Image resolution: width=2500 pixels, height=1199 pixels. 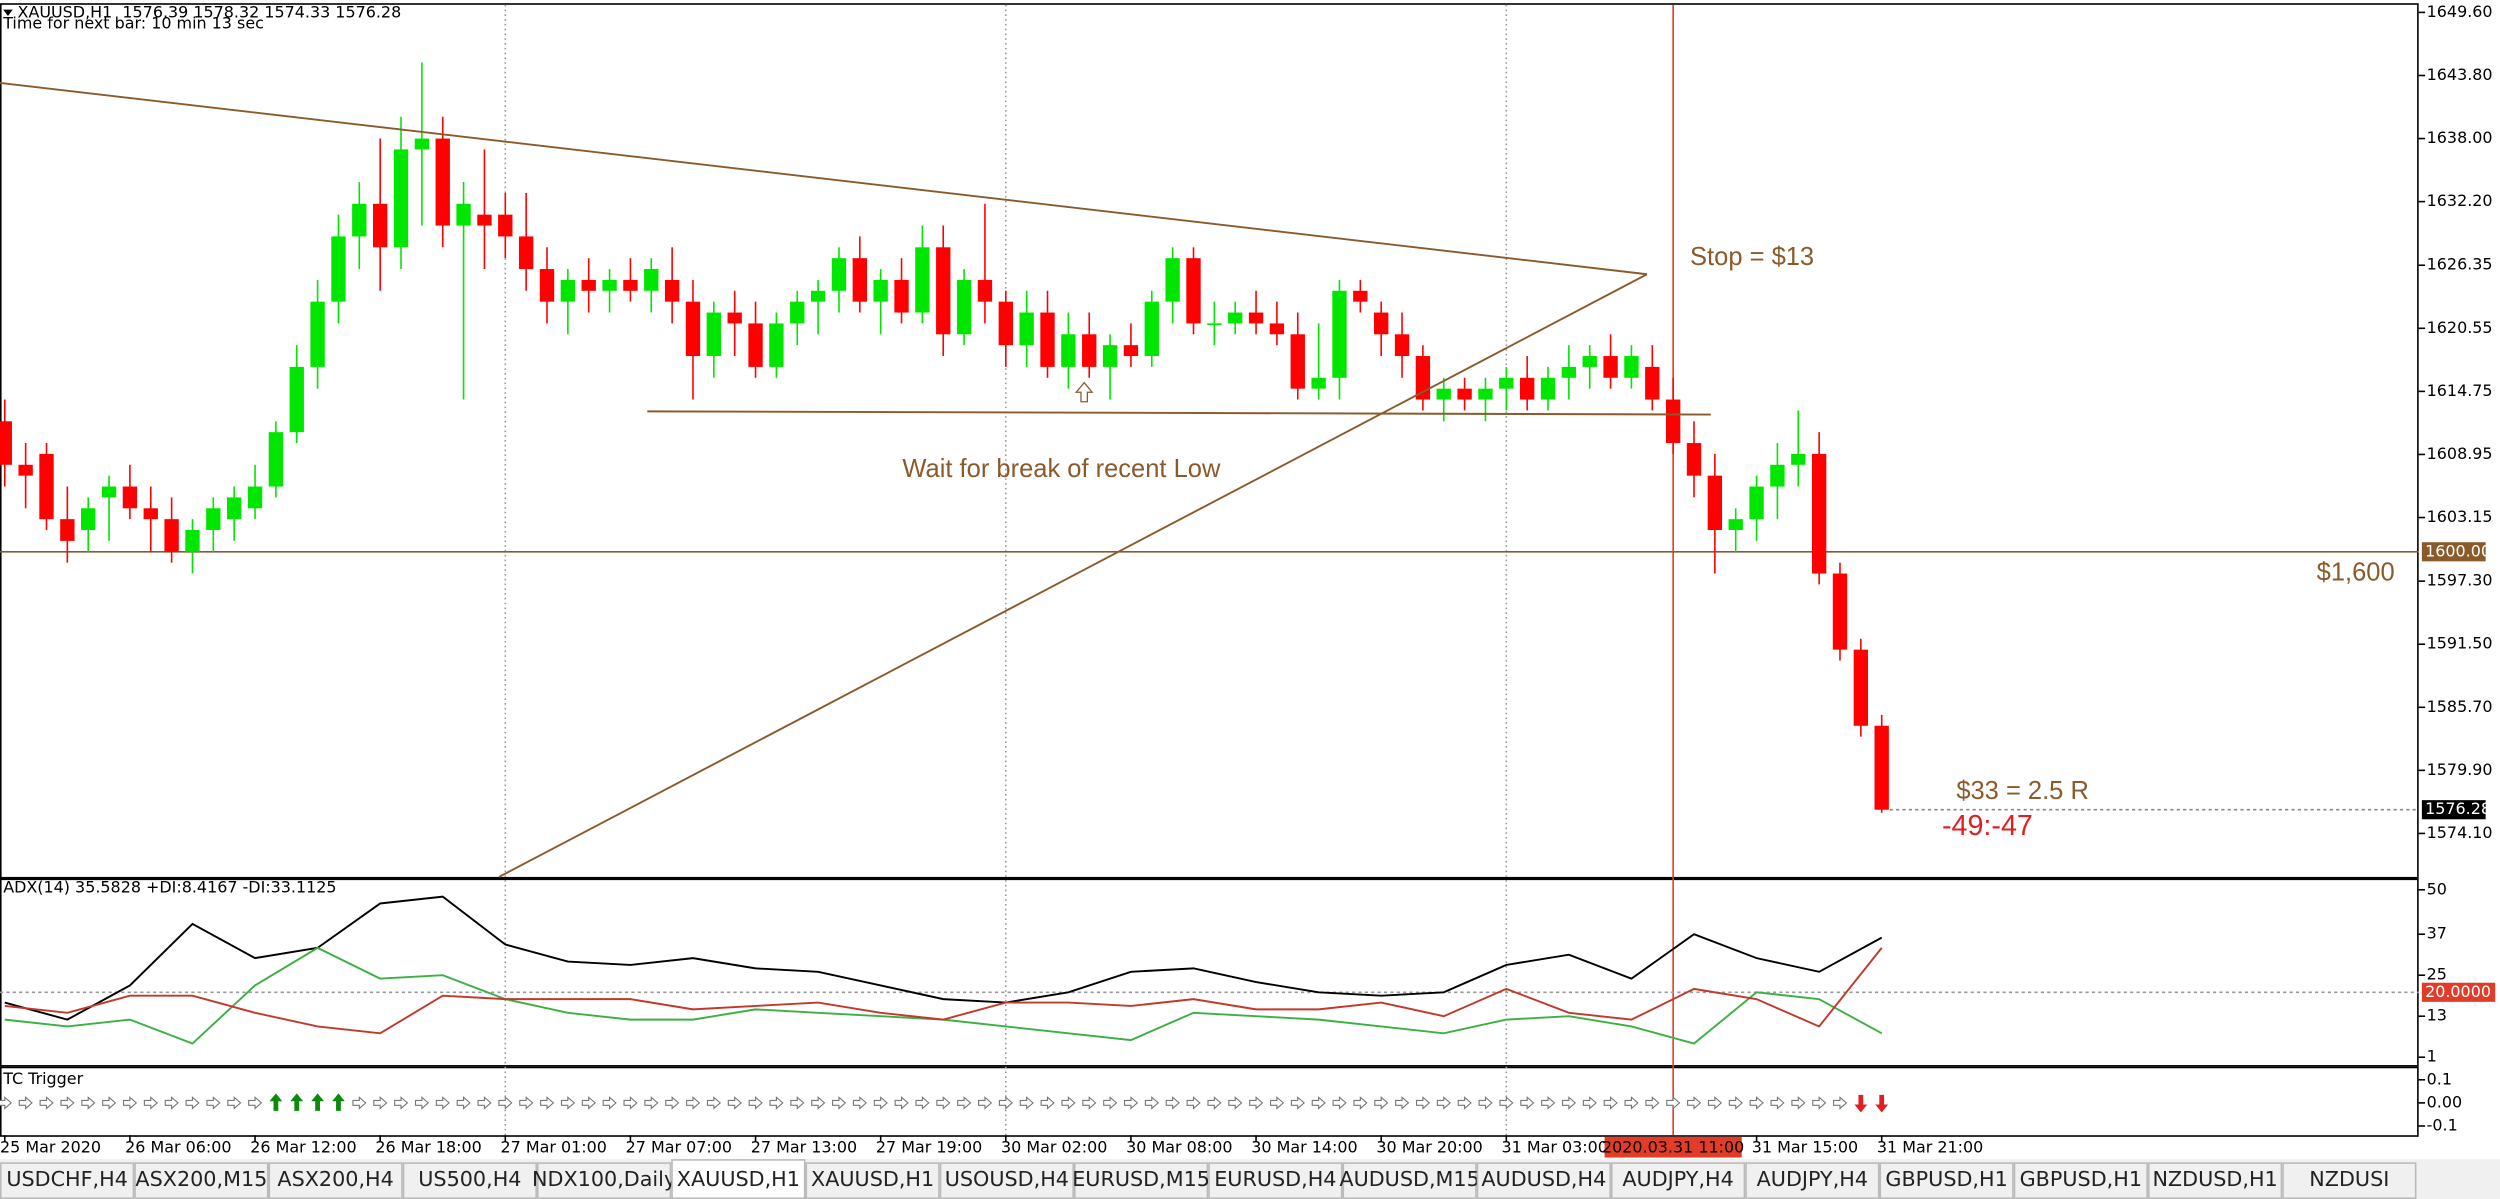 I want to click on y-tick-label: 1638.00, so click(x=2460, y=137).